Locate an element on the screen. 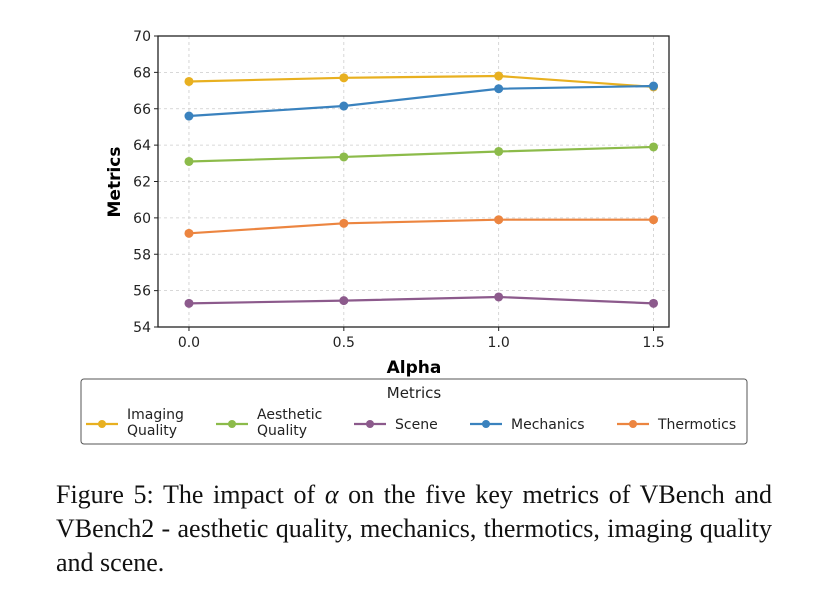 This screenshot has width=832, height=609. legend-label: Imaging is located at coordinates (155, 415).